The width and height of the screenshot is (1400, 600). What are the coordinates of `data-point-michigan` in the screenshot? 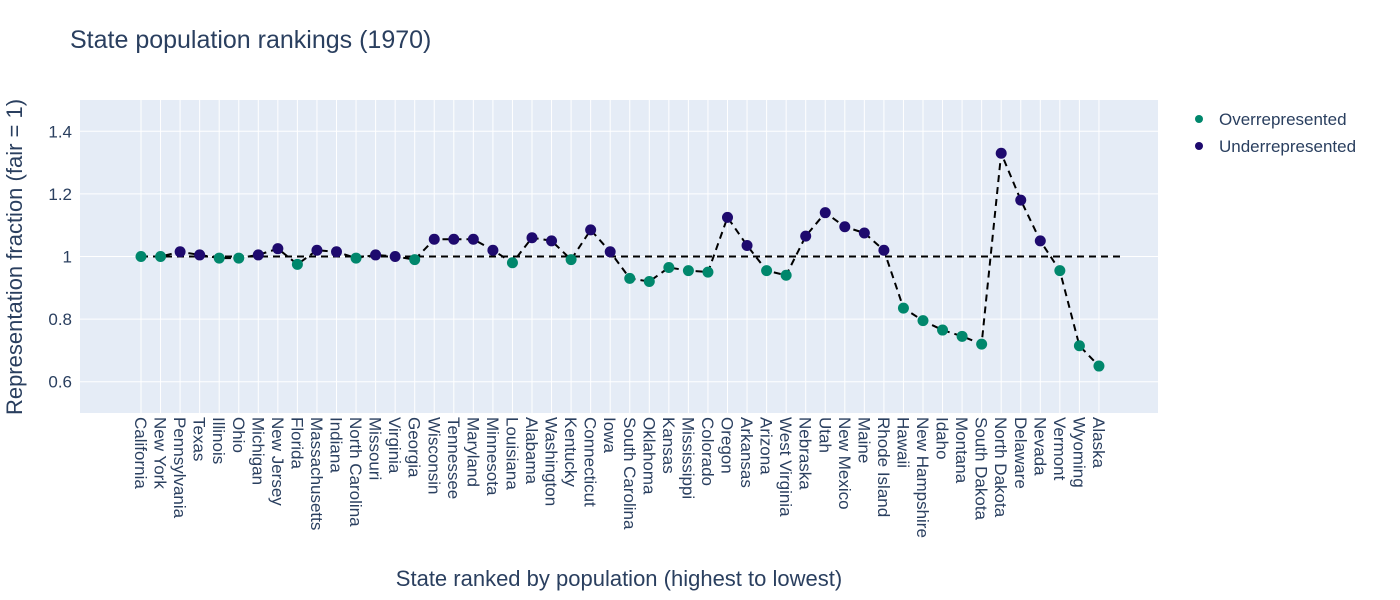 It's located at (258, 255).